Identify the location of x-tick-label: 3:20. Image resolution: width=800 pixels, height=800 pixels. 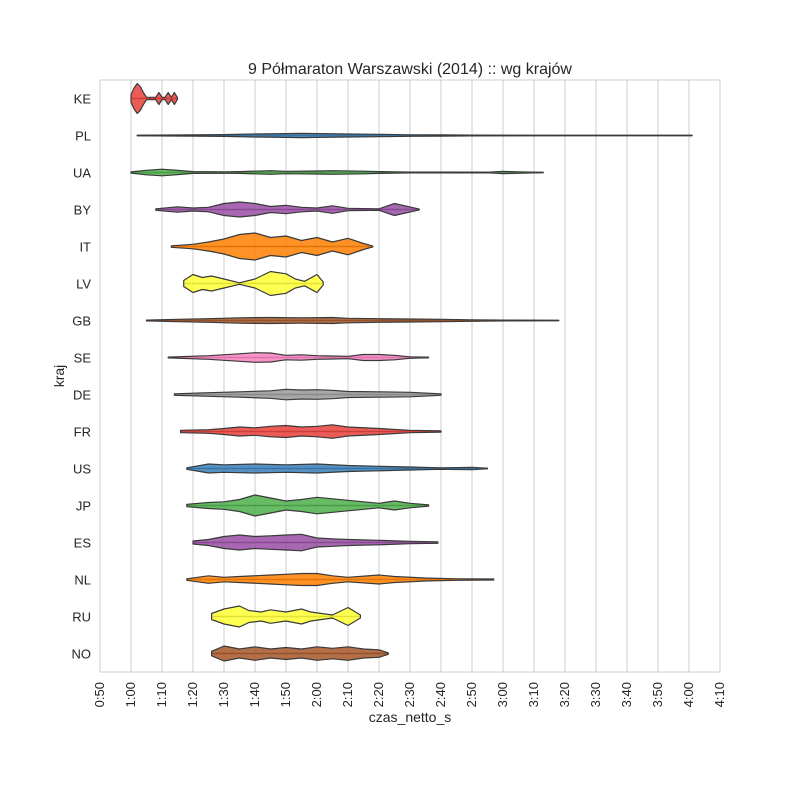
(564, 694).